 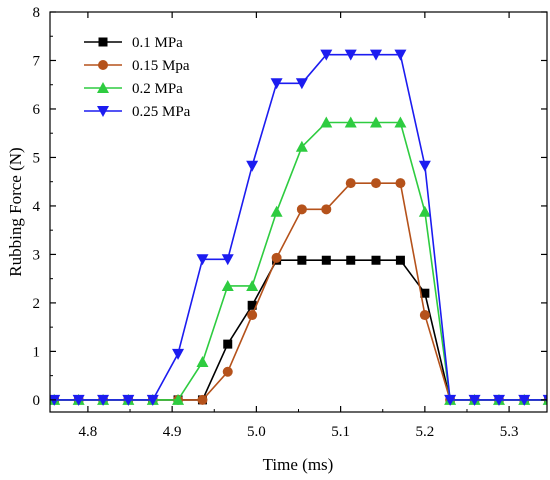 I want to click on x-tick-label: 4.9, so click(x=172, y=432).